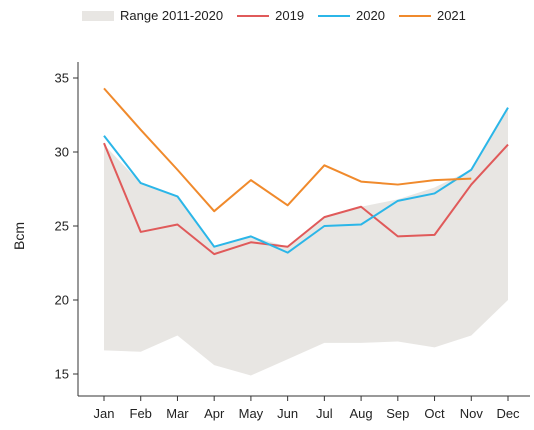 Image resolution: width=534 pixels, height=430 pixels. Describe the element at coordinates (62, 226) in the screenshot. I see `y-tick-label-25: 25` at that location.